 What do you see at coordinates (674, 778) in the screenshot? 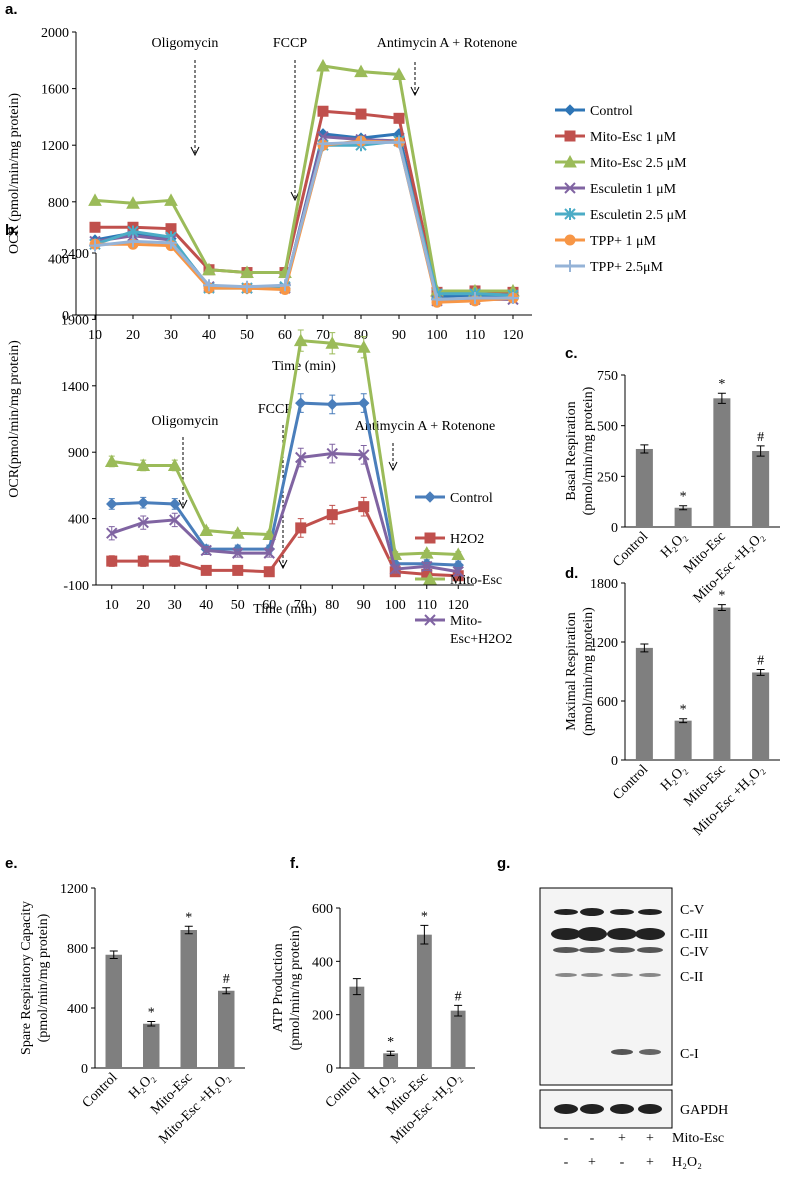
I see `x-tick-label: H₂O₂` at bounding box center [674, 778].